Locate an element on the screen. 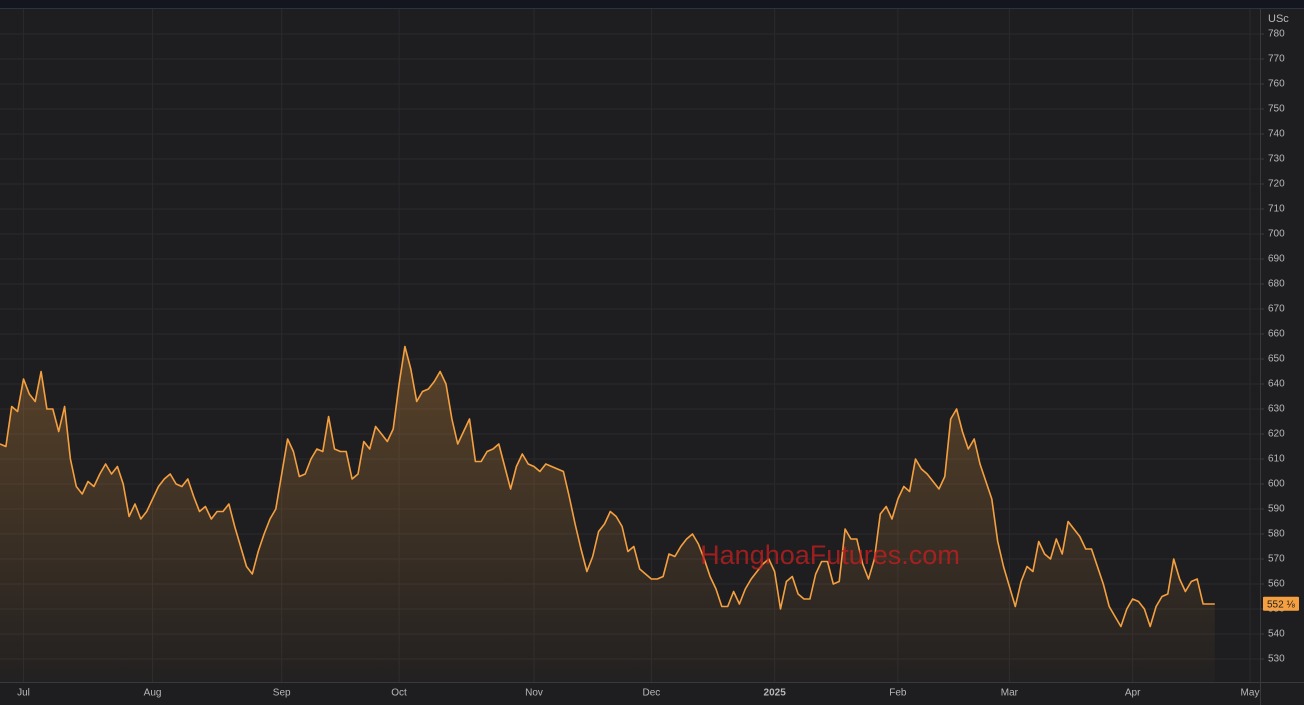 This screenshot has width=1304, height=705. y-tick-label: 650 is located at coordinates (1276, 359).